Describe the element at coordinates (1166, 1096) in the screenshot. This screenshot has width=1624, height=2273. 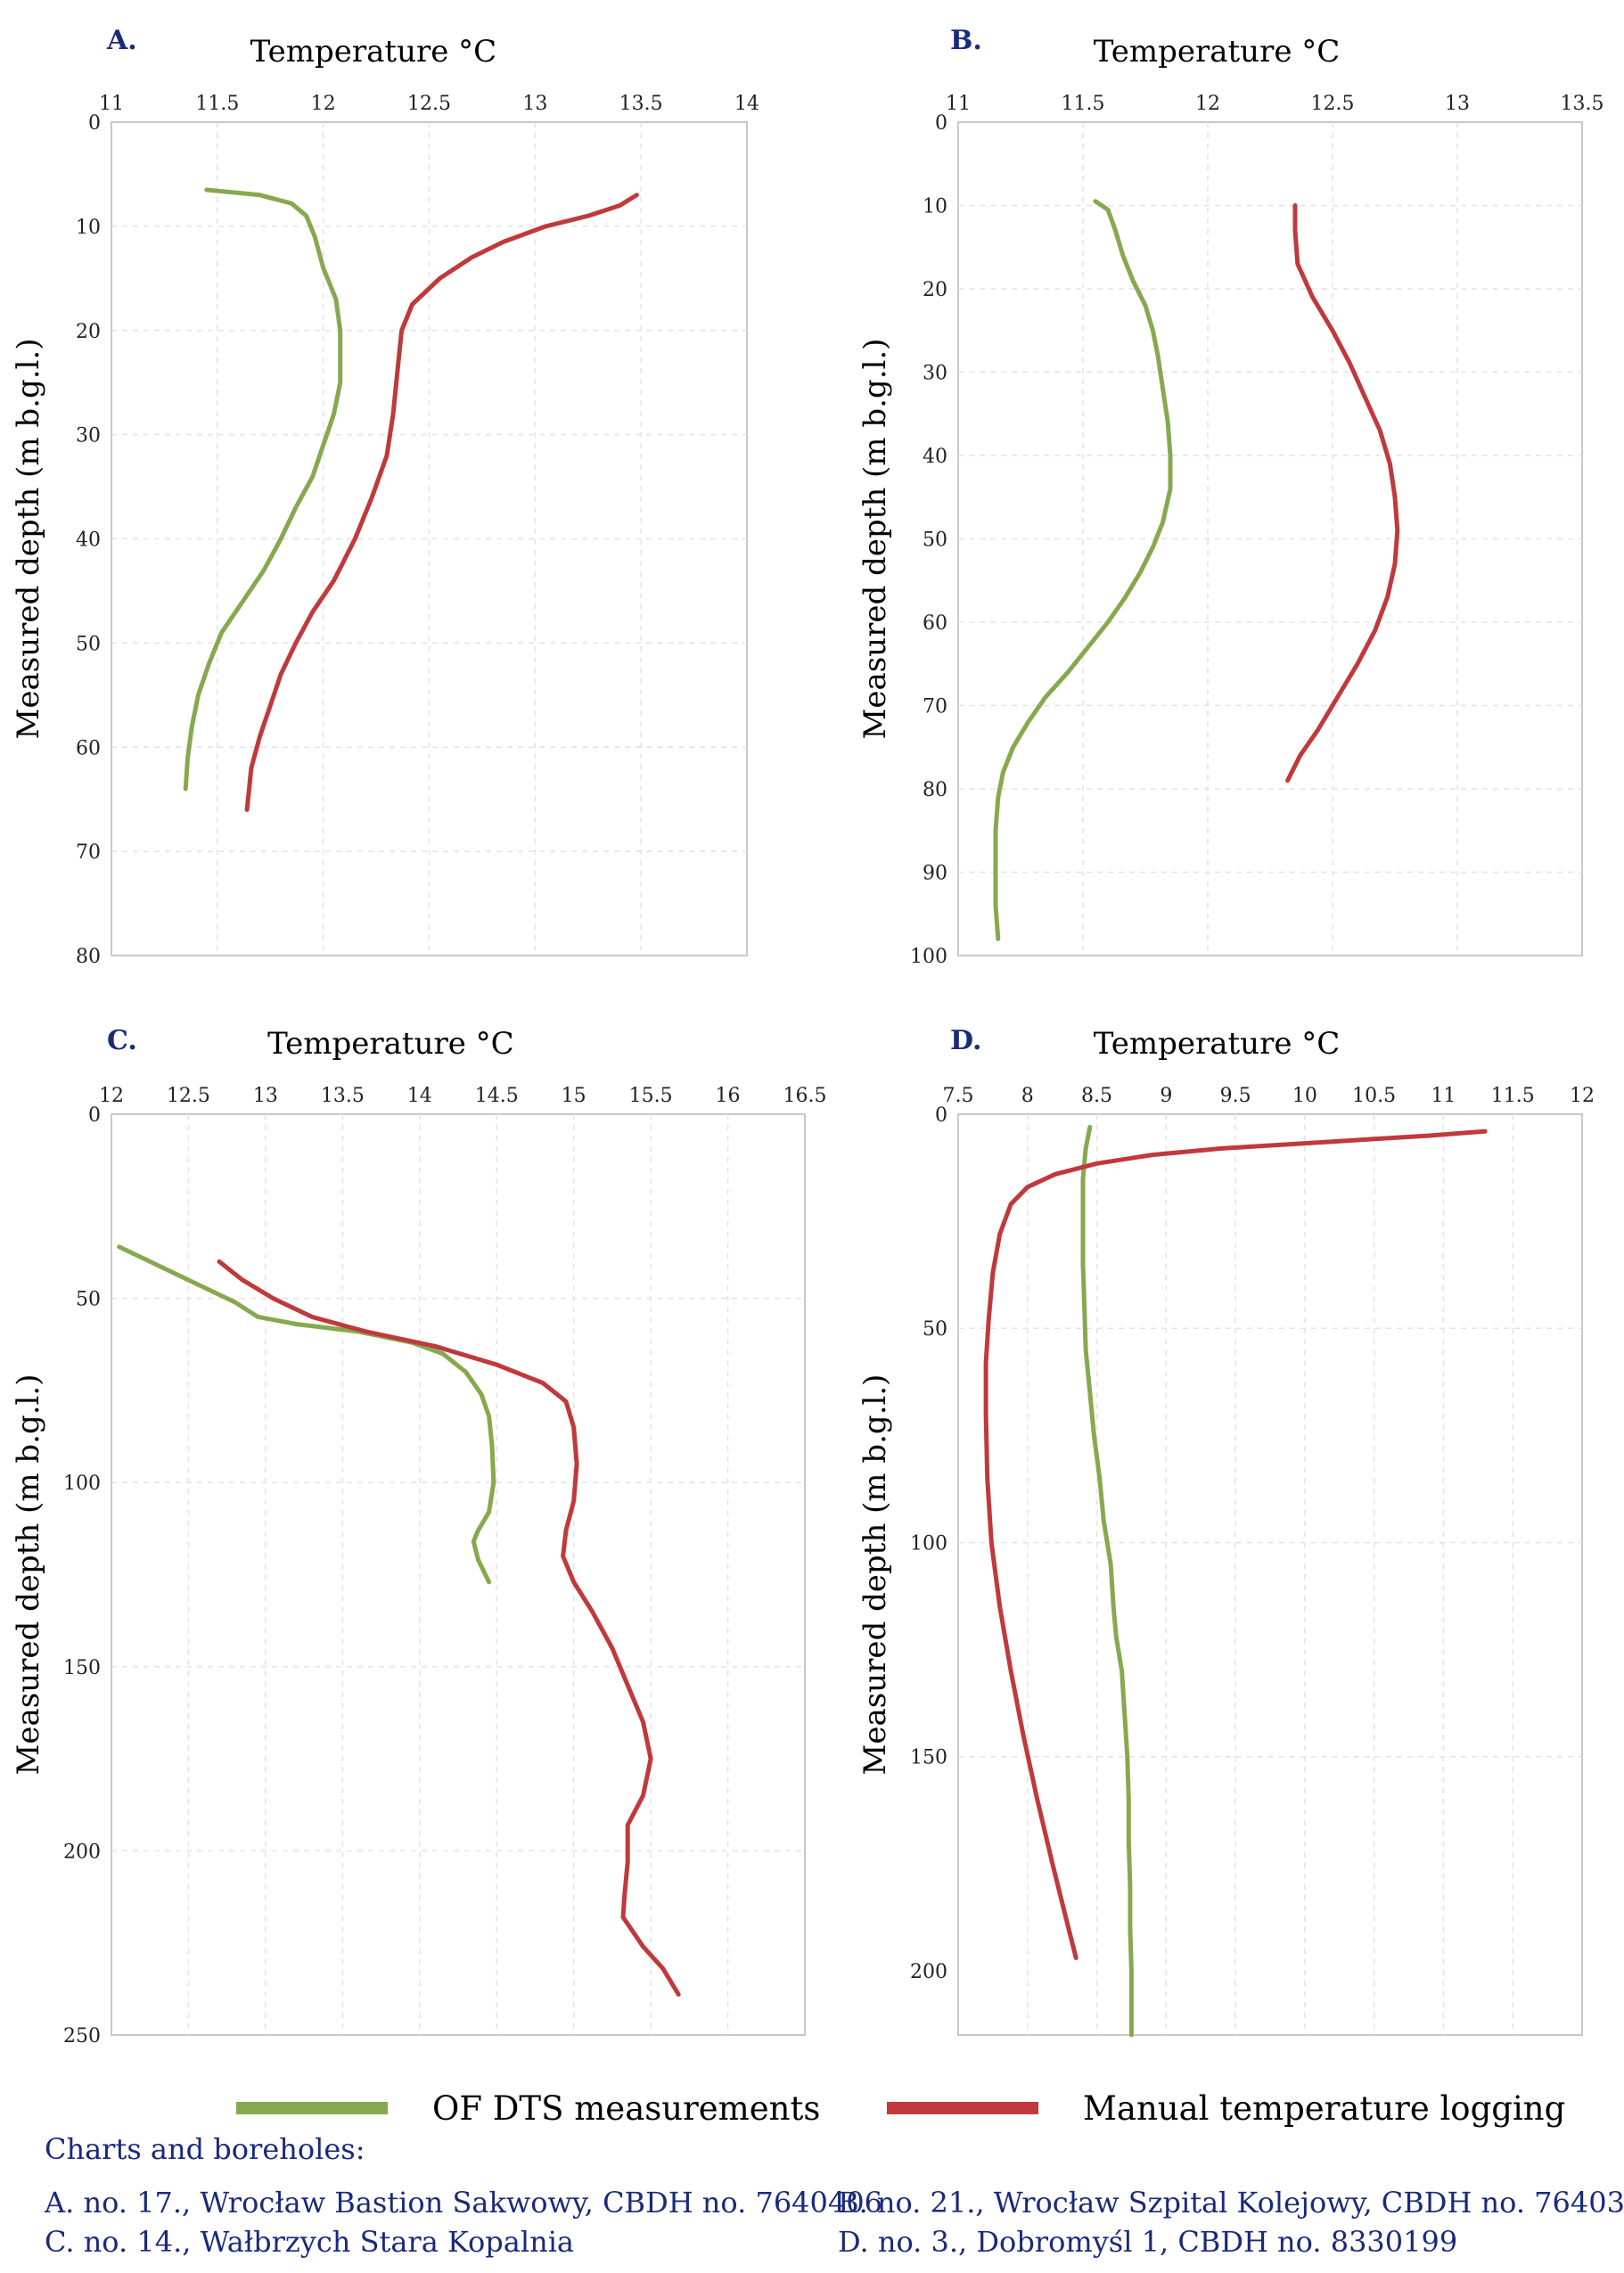
I see `x-tick-label: 9` at that location.